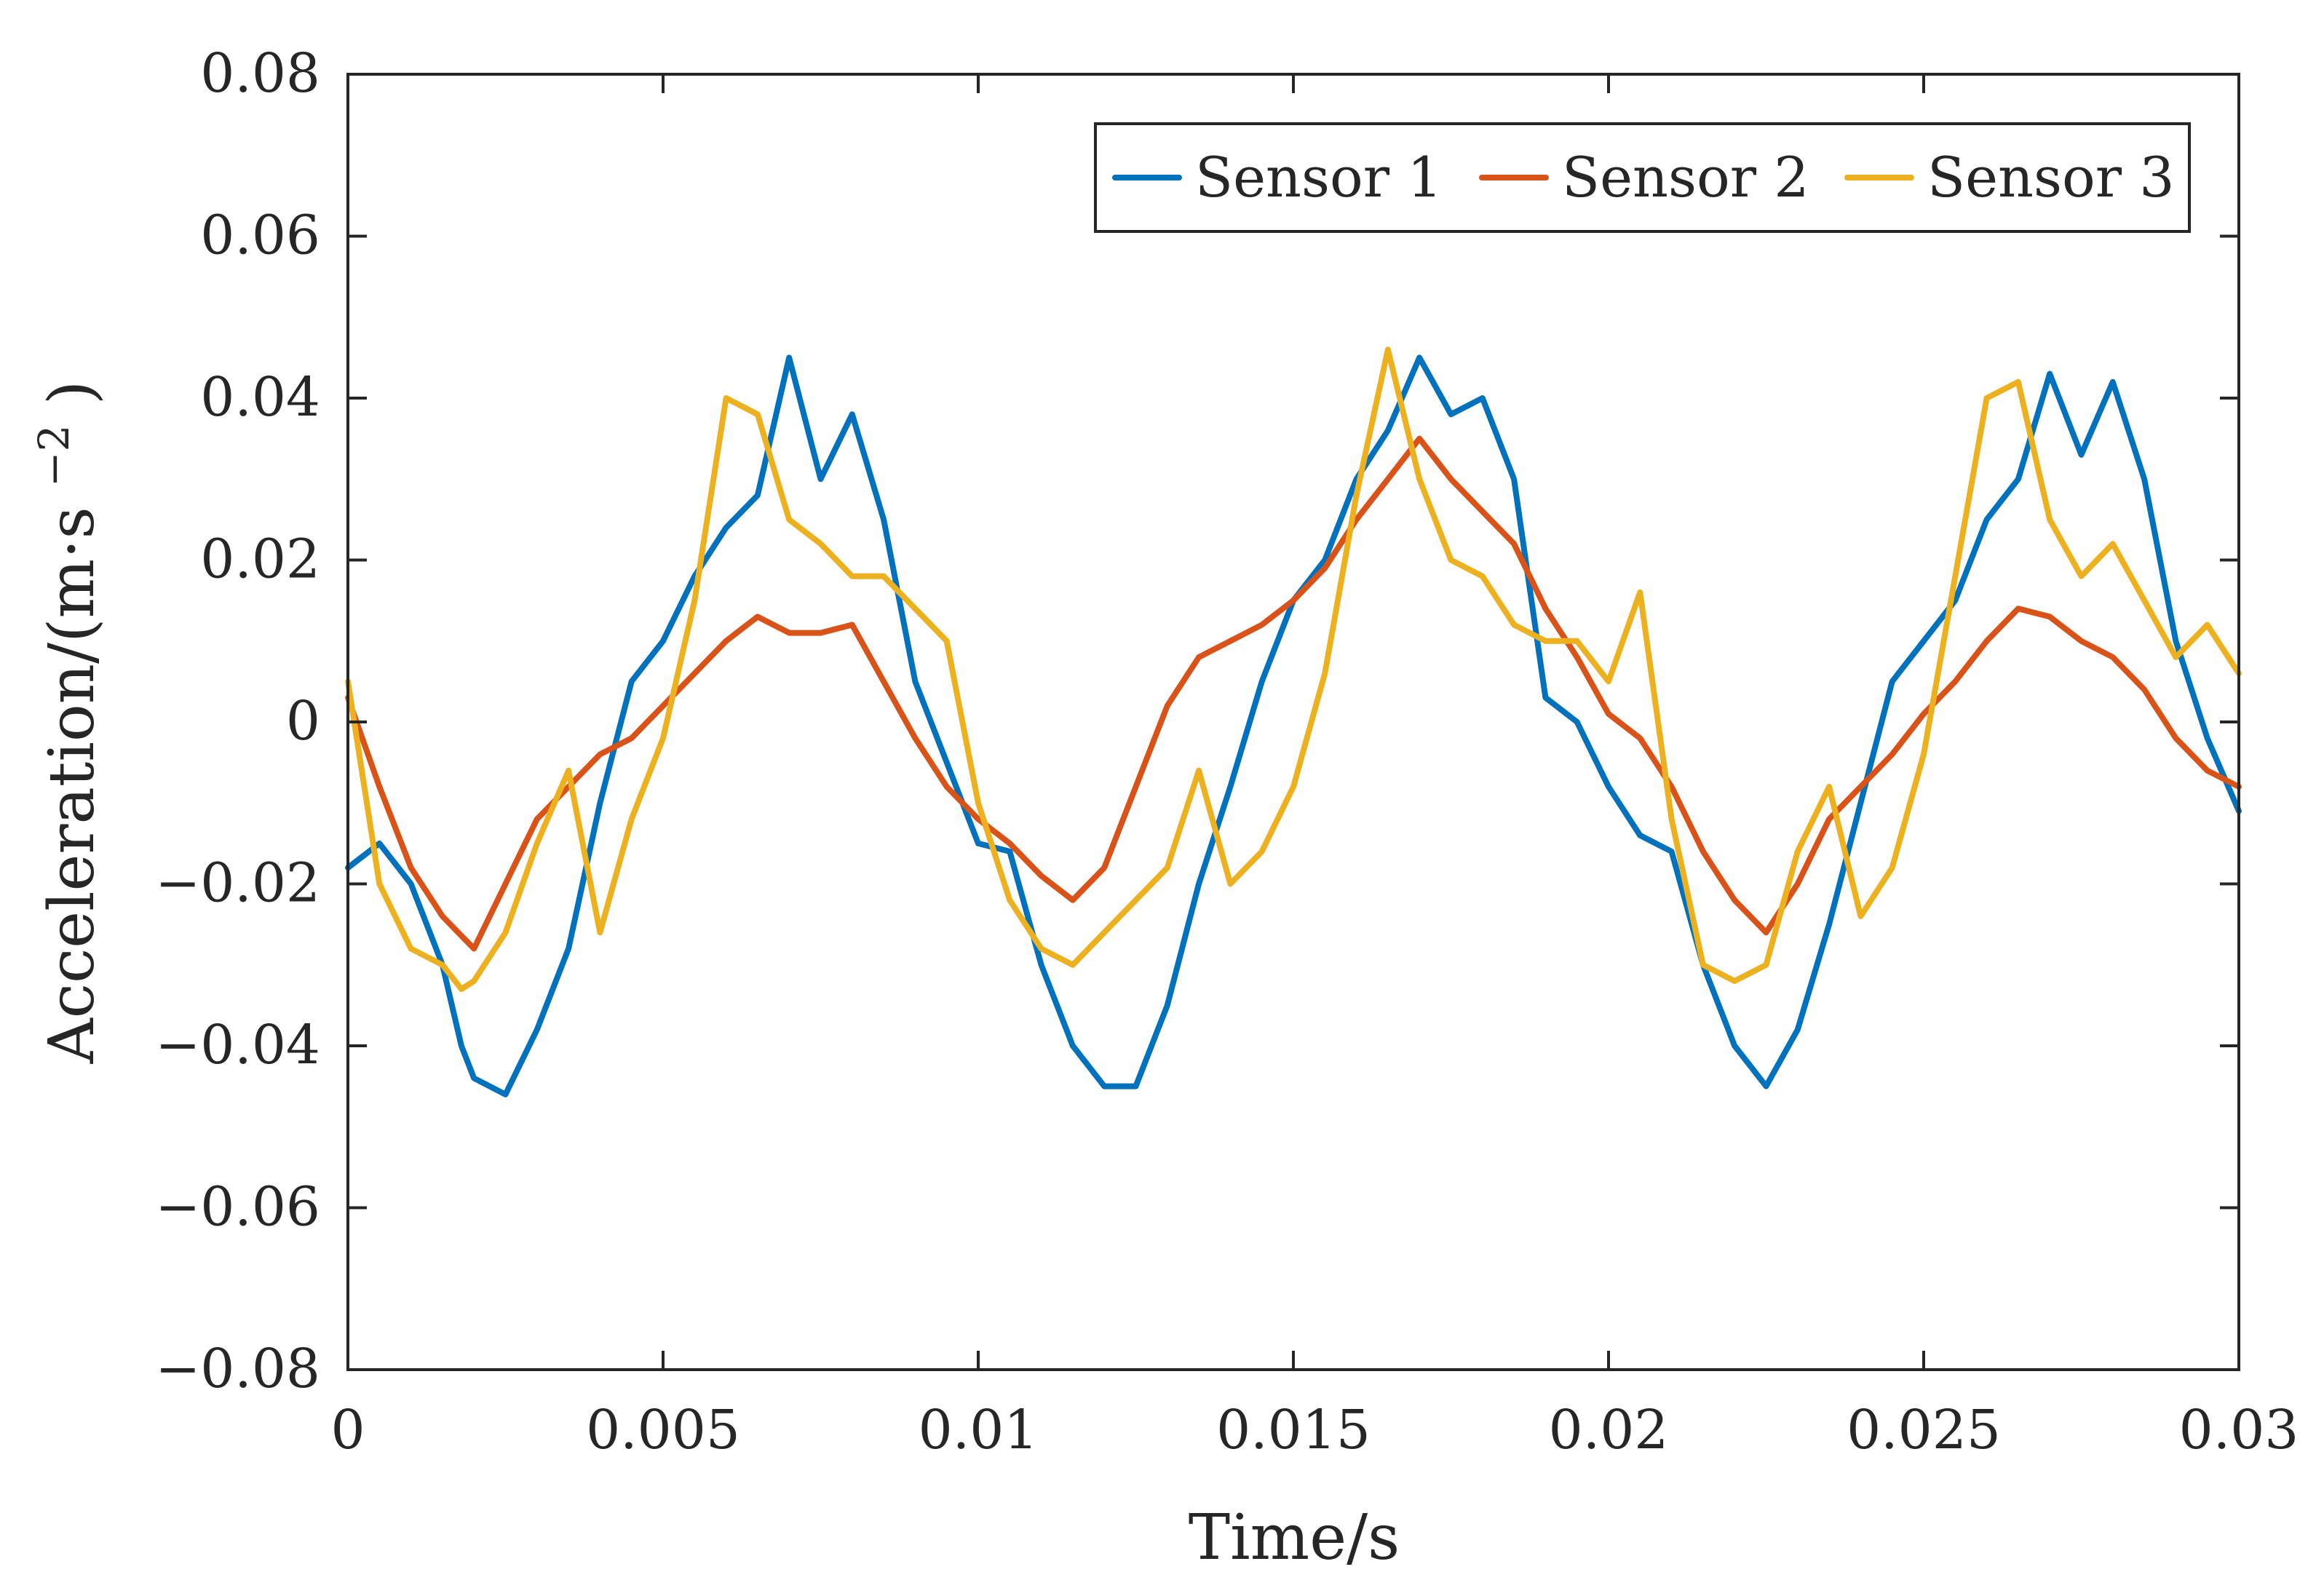  I want to click on y-tick-label: −0.06, so click(237, 1207).